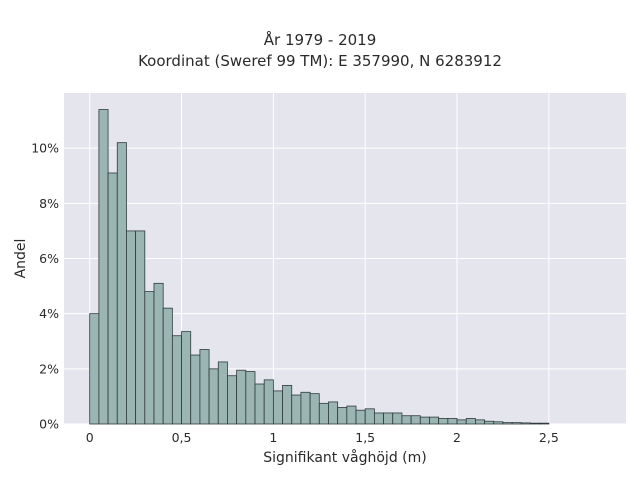 Image resolution: width=640 pixels, height=480 pixels. Describe the element at coordinates (49, 424) in the screenshot. I see `y-tick-label: 0%` at that location.